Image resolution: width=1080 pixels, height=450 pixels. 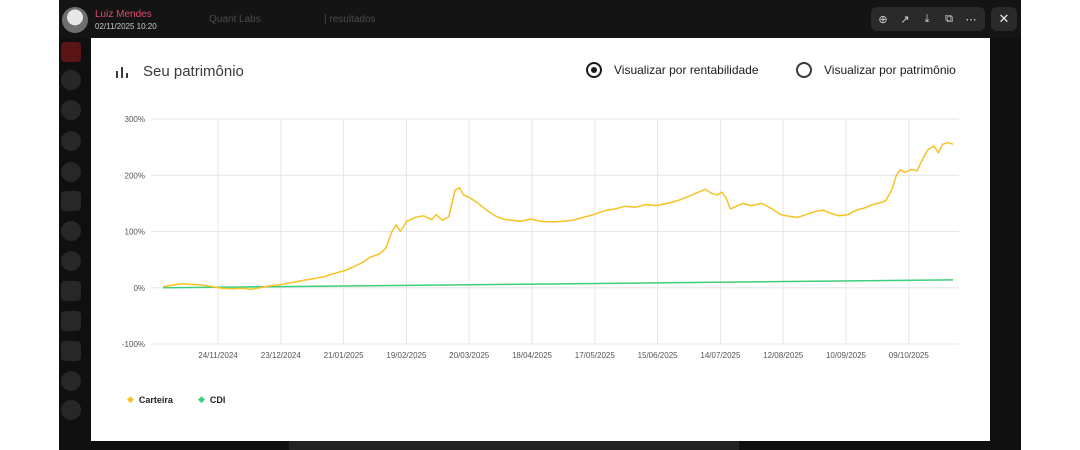 I want to click on option-label: Visualizar por patrimônio, so click(x=890, y=70).